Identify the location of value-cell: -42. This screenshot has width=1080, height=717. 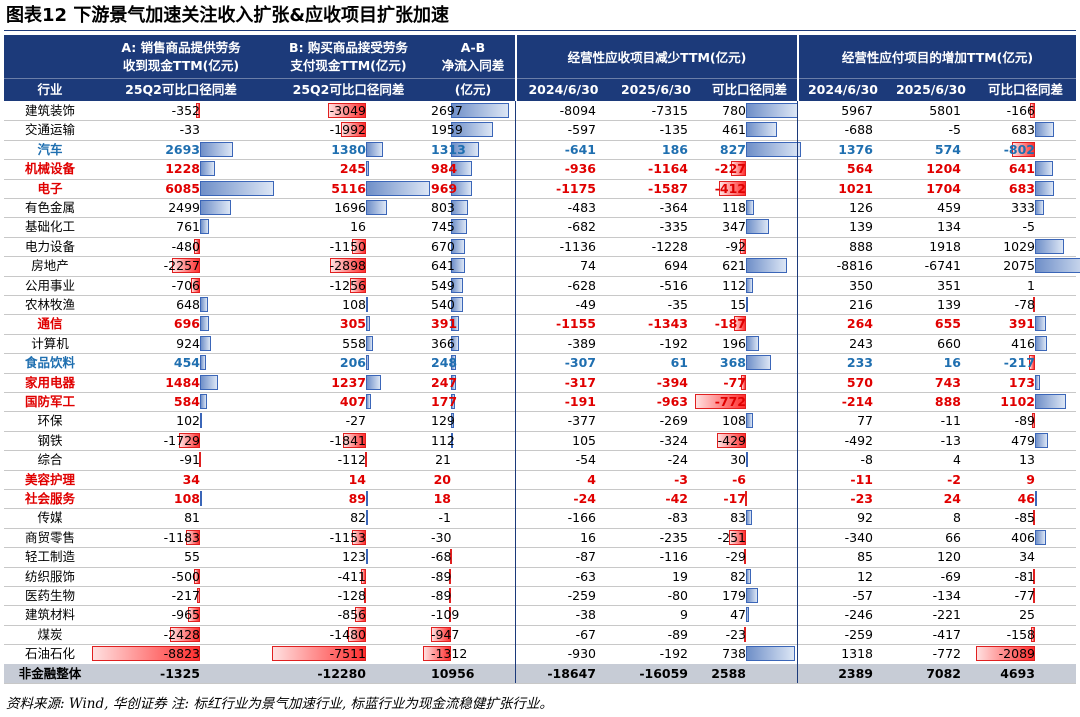
(676, 498).